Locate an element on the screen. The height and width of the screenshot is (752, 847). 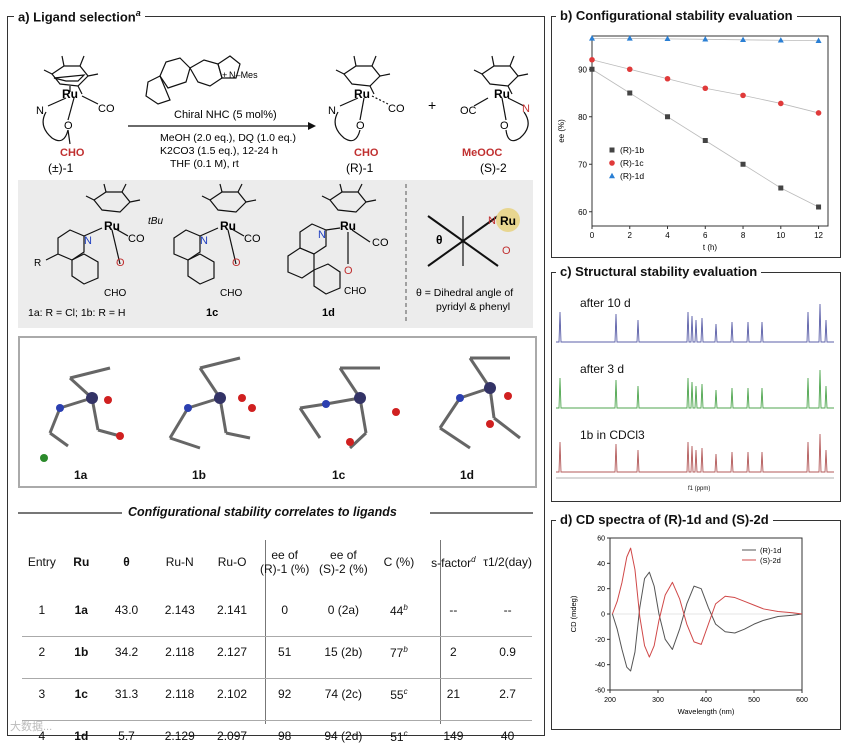
crystal-label-1b: 1b is located at coordinates (199, 475).